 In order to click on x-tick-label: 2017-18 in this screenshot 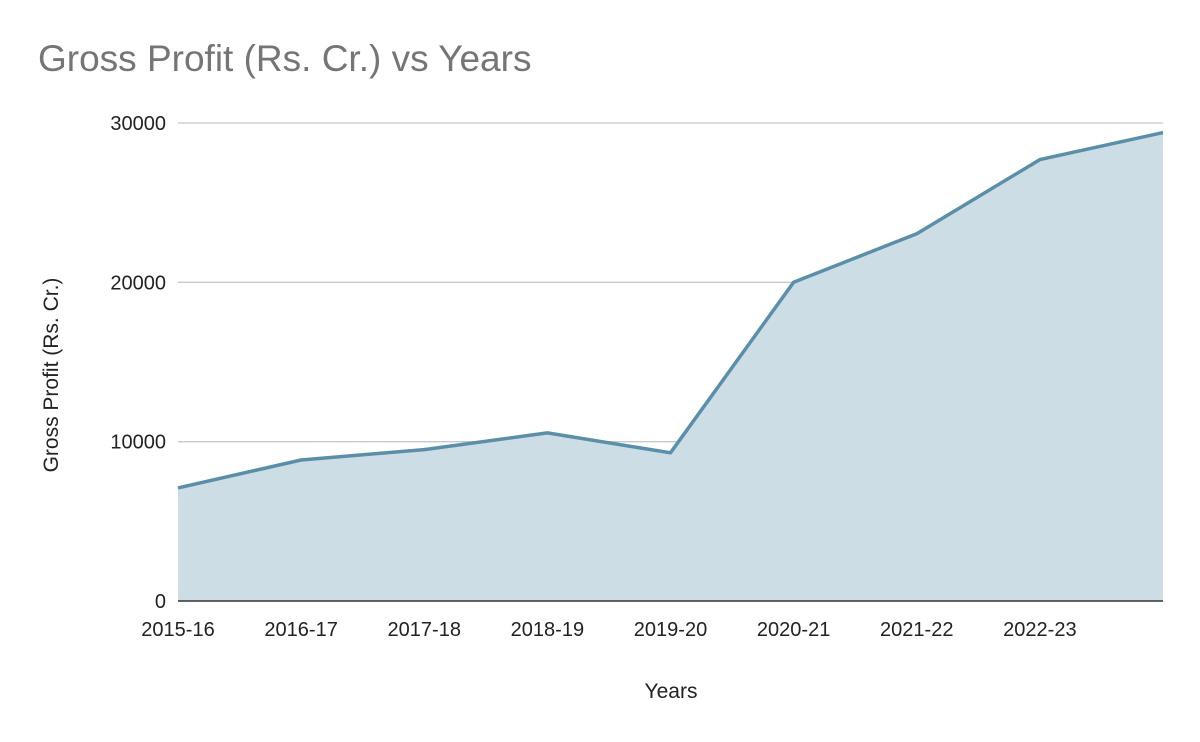, I will do `click(424, 630)`.